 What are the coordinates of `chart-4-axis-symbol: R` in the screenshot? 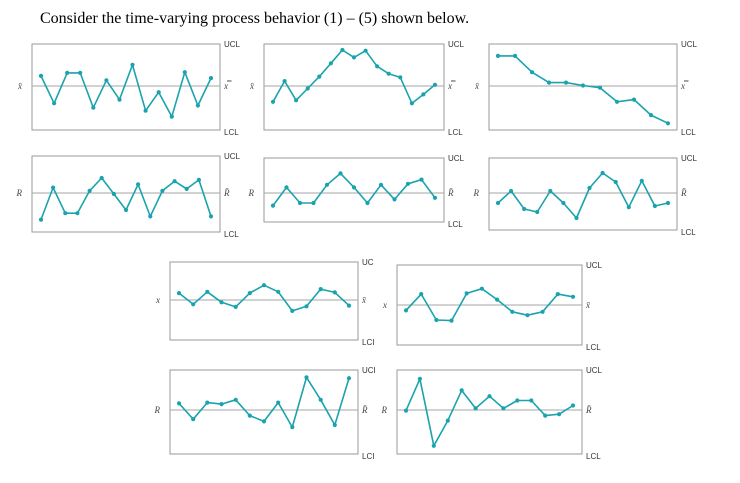 It's located at (251, 193).